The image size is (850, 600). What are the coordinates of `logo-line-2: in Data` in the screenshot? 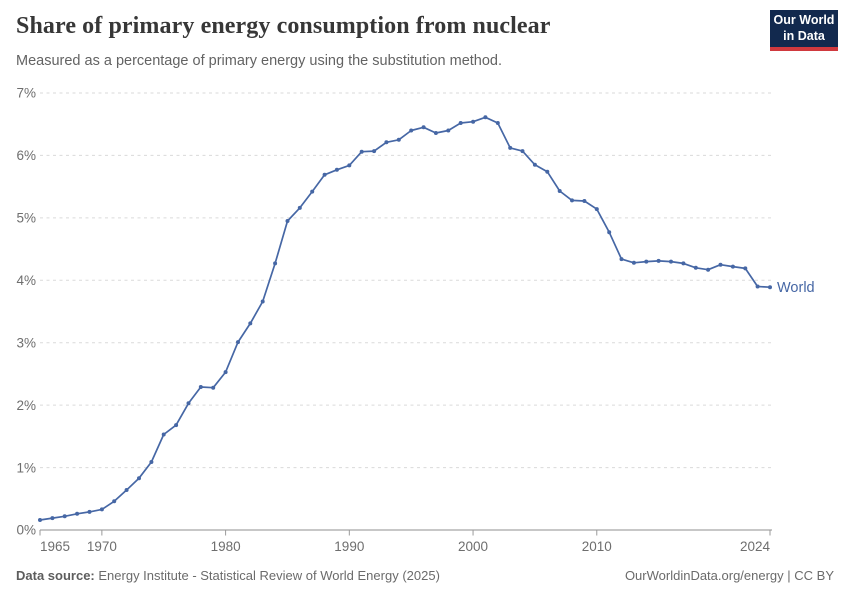 It's located at (804, 35).